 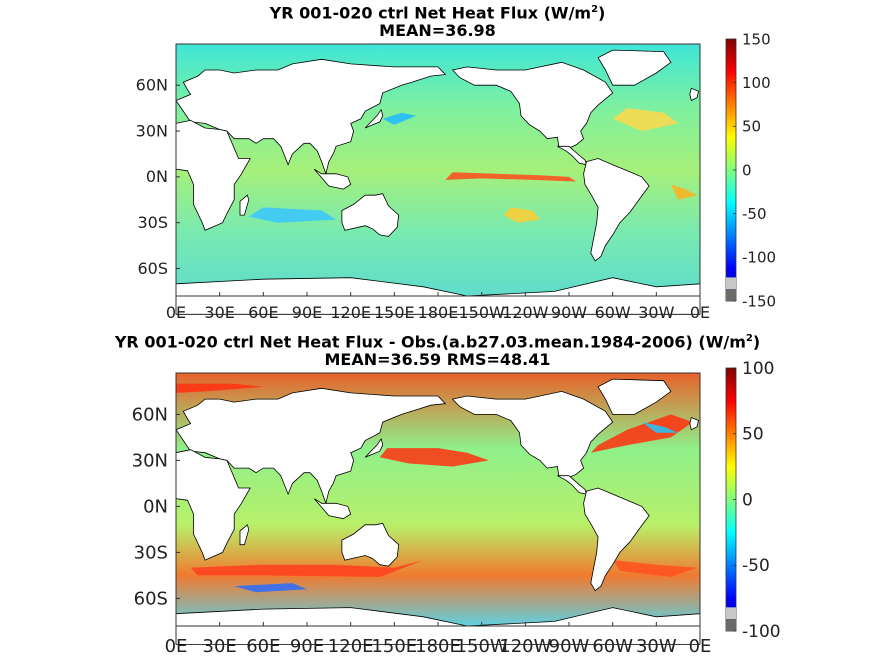 What do you see at coordinates (759, 301) in the screenshot?
I see `colorbar-tick-label: -150` at bounding box center [759, 301].